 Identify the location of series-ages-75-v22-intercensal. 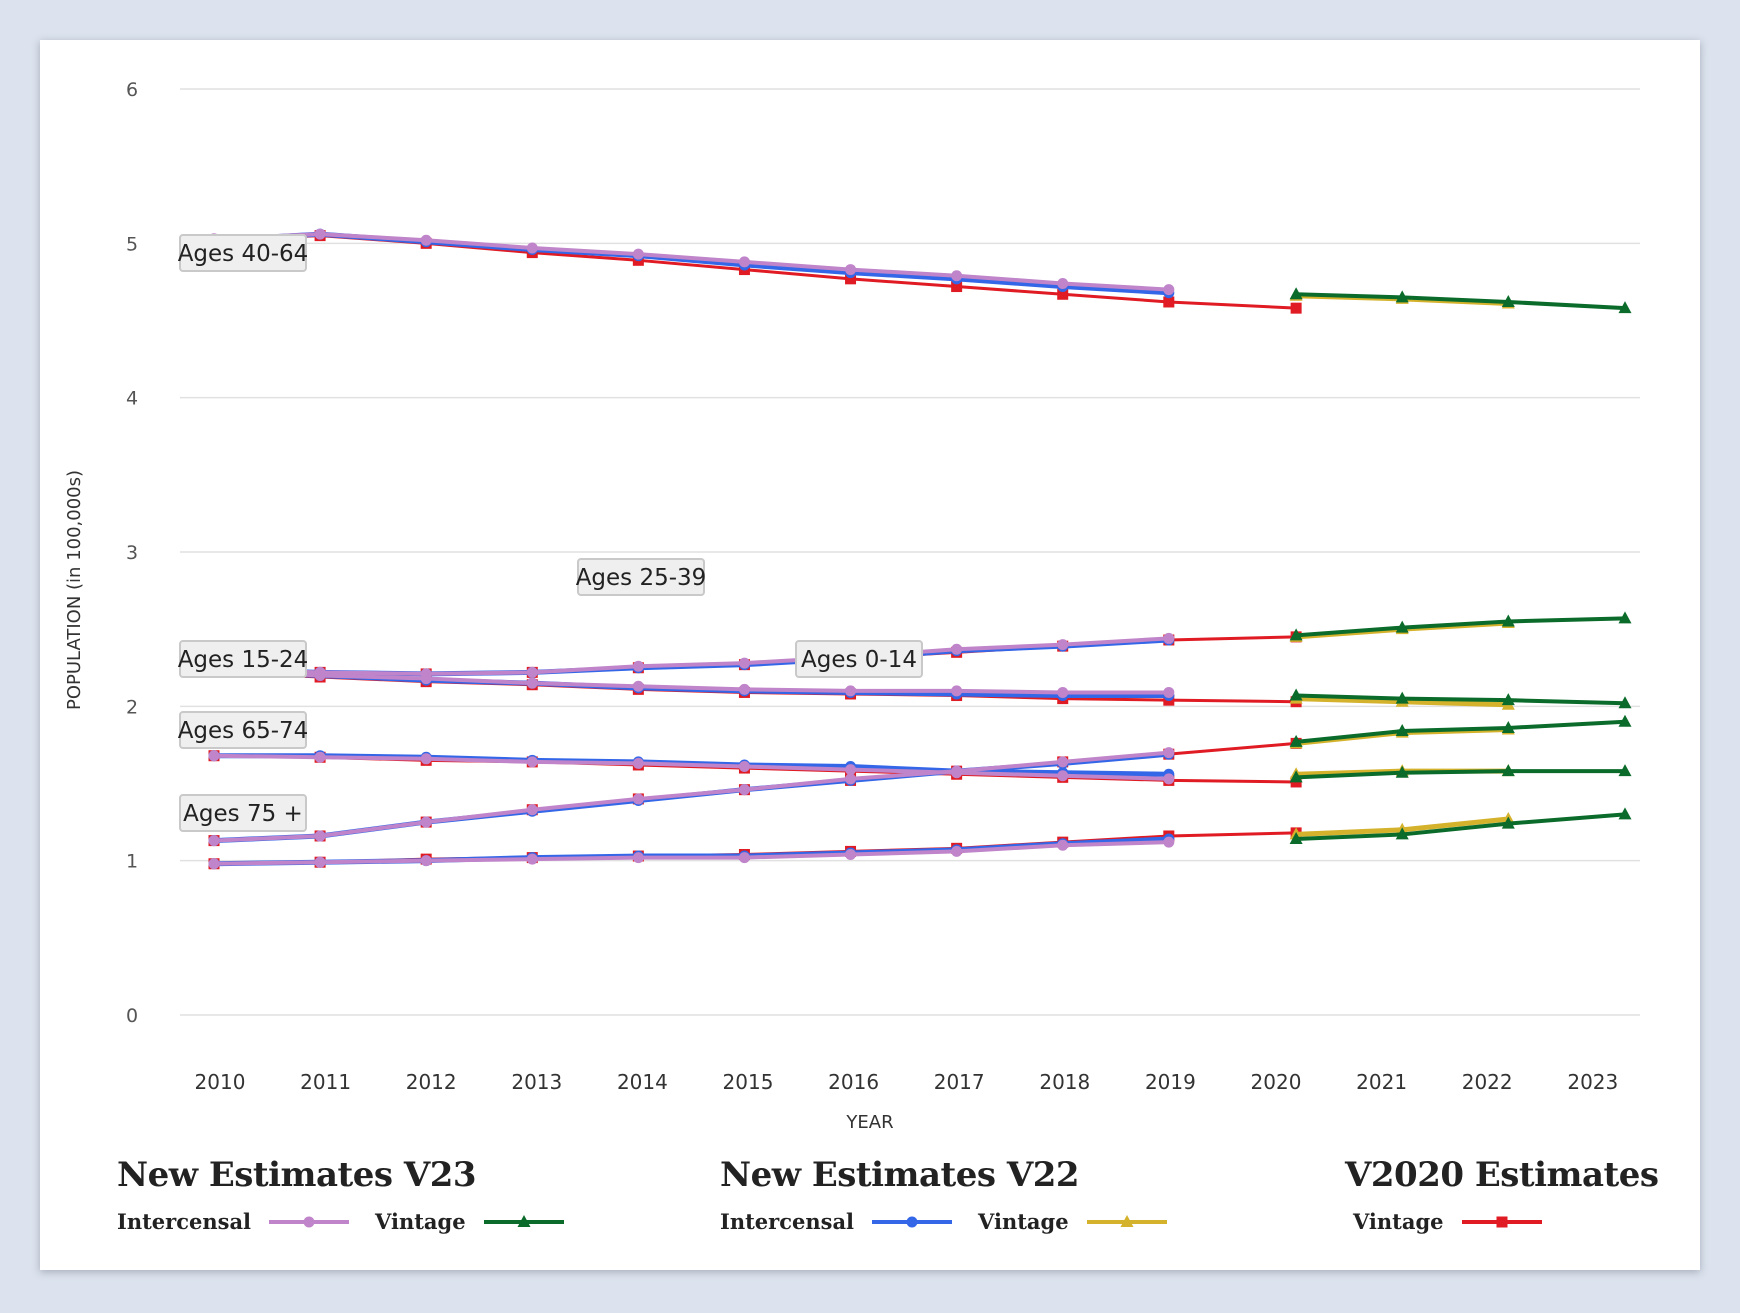
(691, 851).